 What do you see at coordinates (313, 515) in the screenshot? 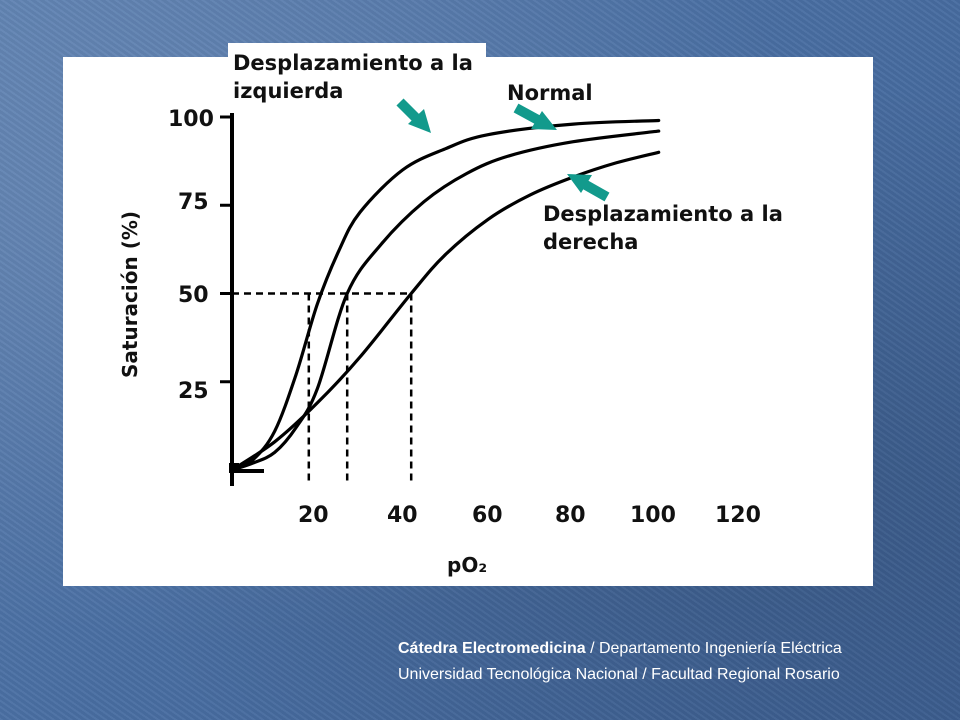
I see `x-tick-label: 20` at bounding box center [313, 515].